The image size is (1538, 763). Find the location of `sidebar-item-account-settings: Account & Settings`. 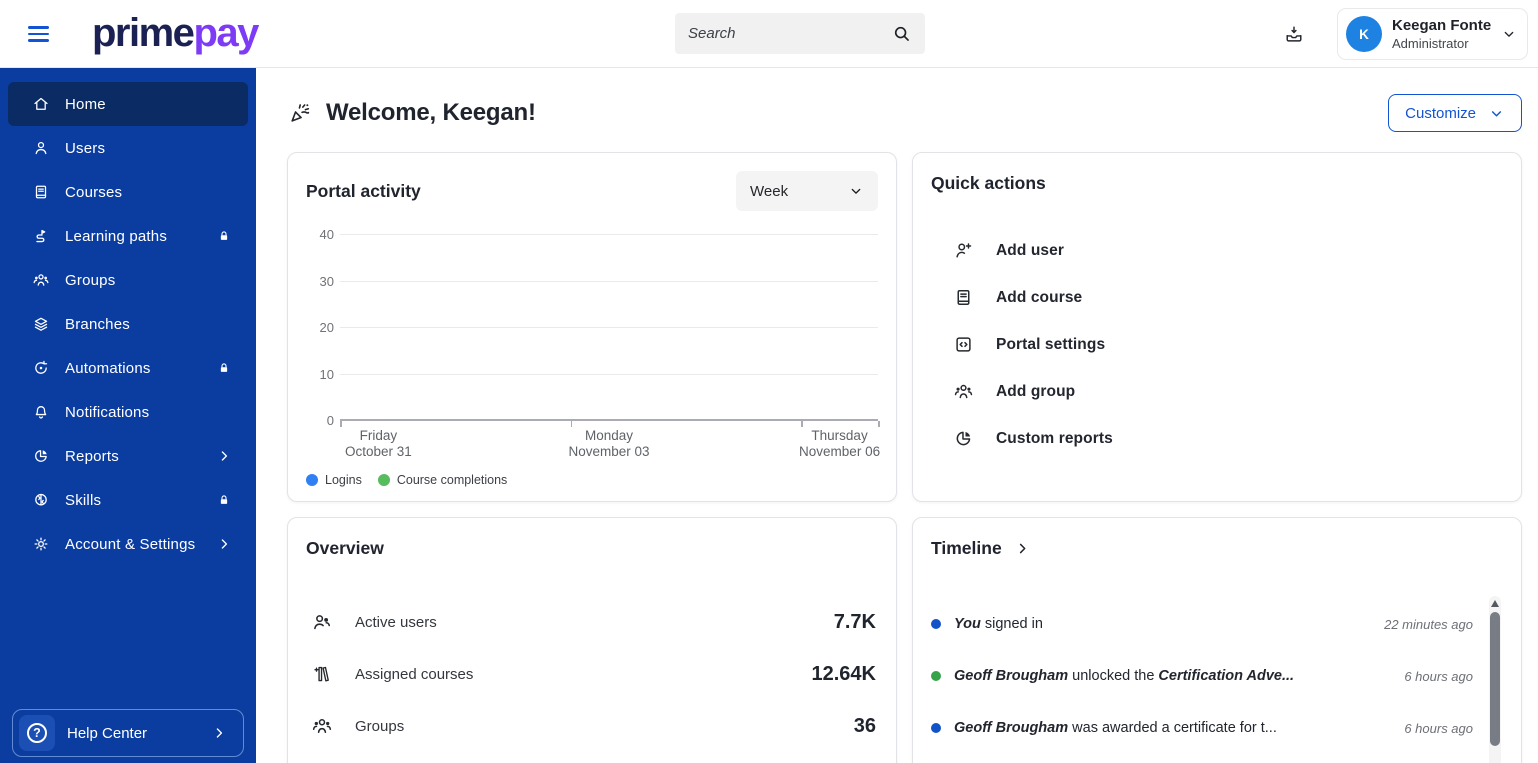

sidebar-item-account-settings: Account & Settings is located at coordinates (128, 544).